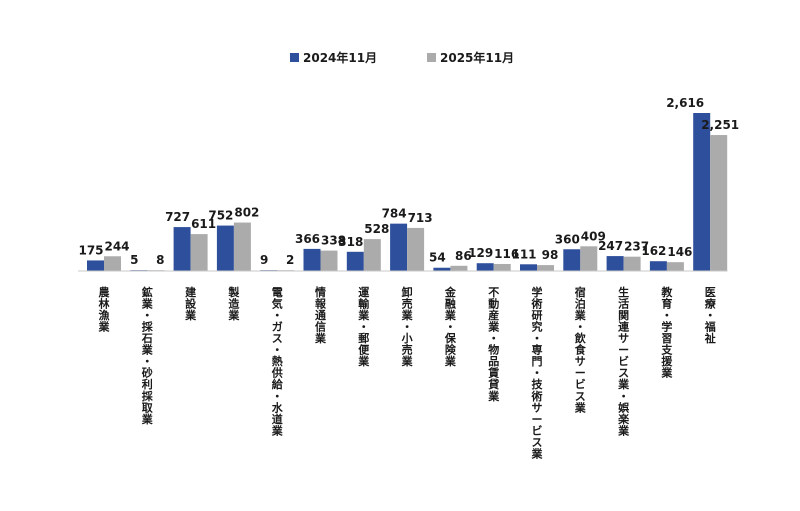 The width and height of the screenshot is (800, 511). Describe the element at coordinates (264, 260) in the screenshot. I see `value-label-1-4: 9` at that location.